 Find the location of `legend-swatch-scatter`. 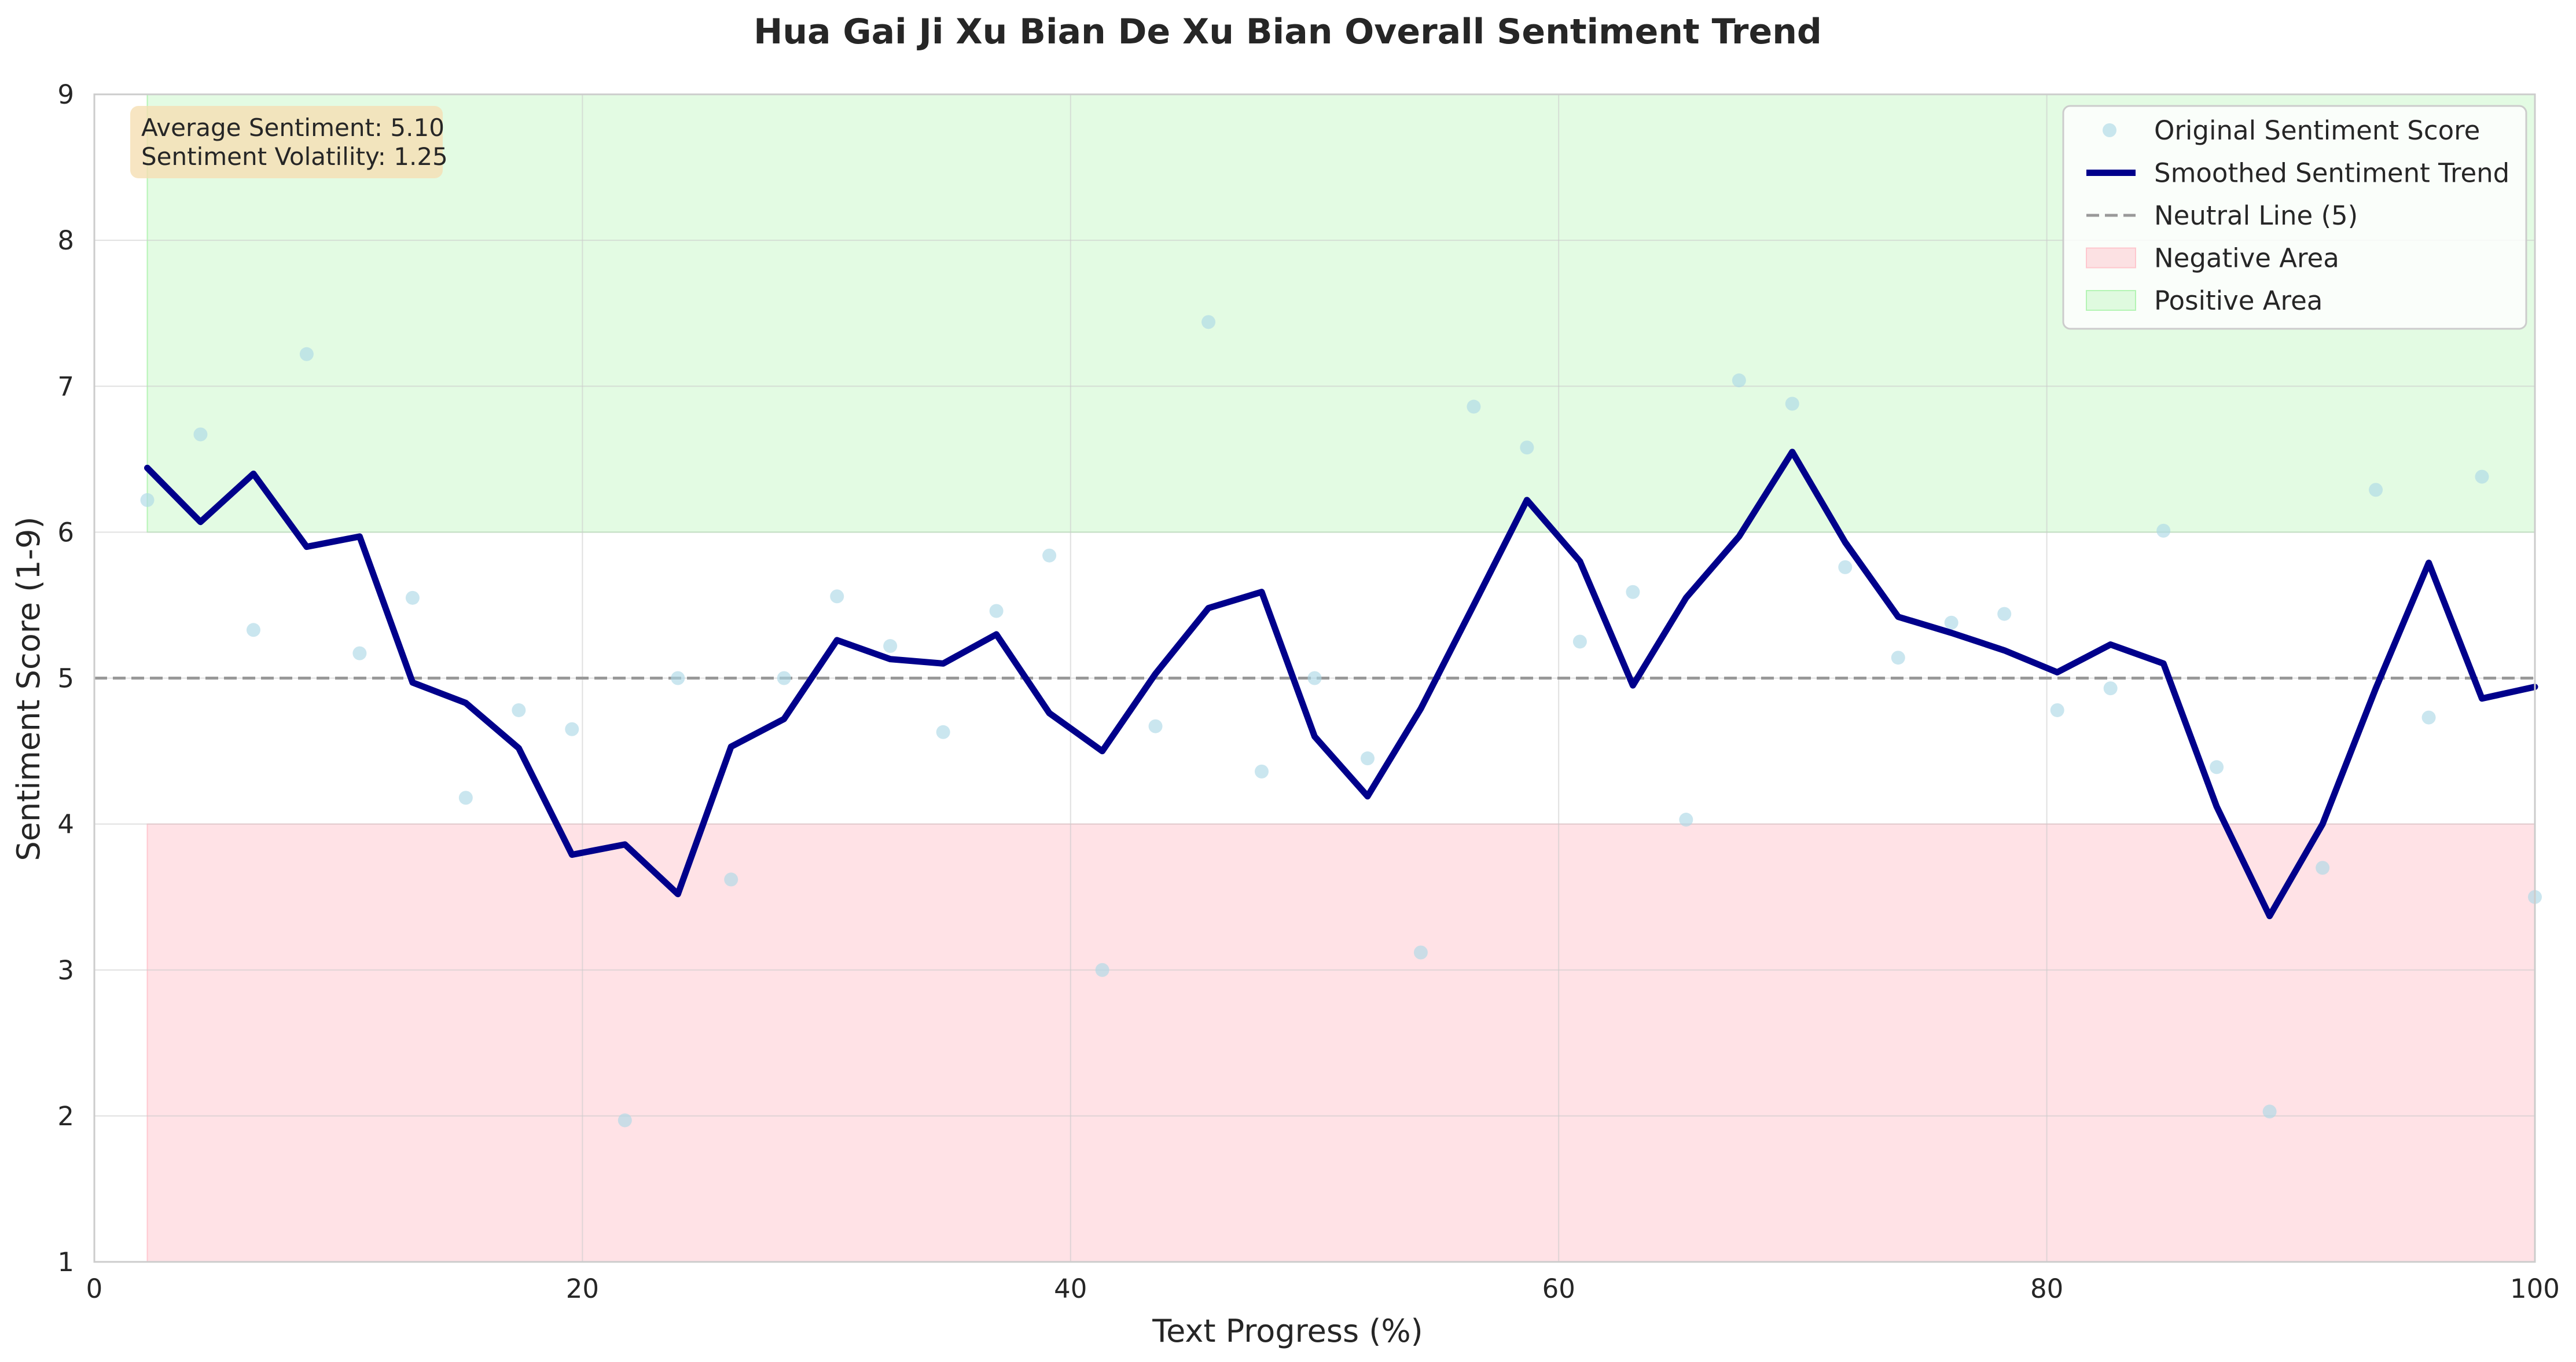

legend-swatch-scatter is located at coordinates (2110, 130).